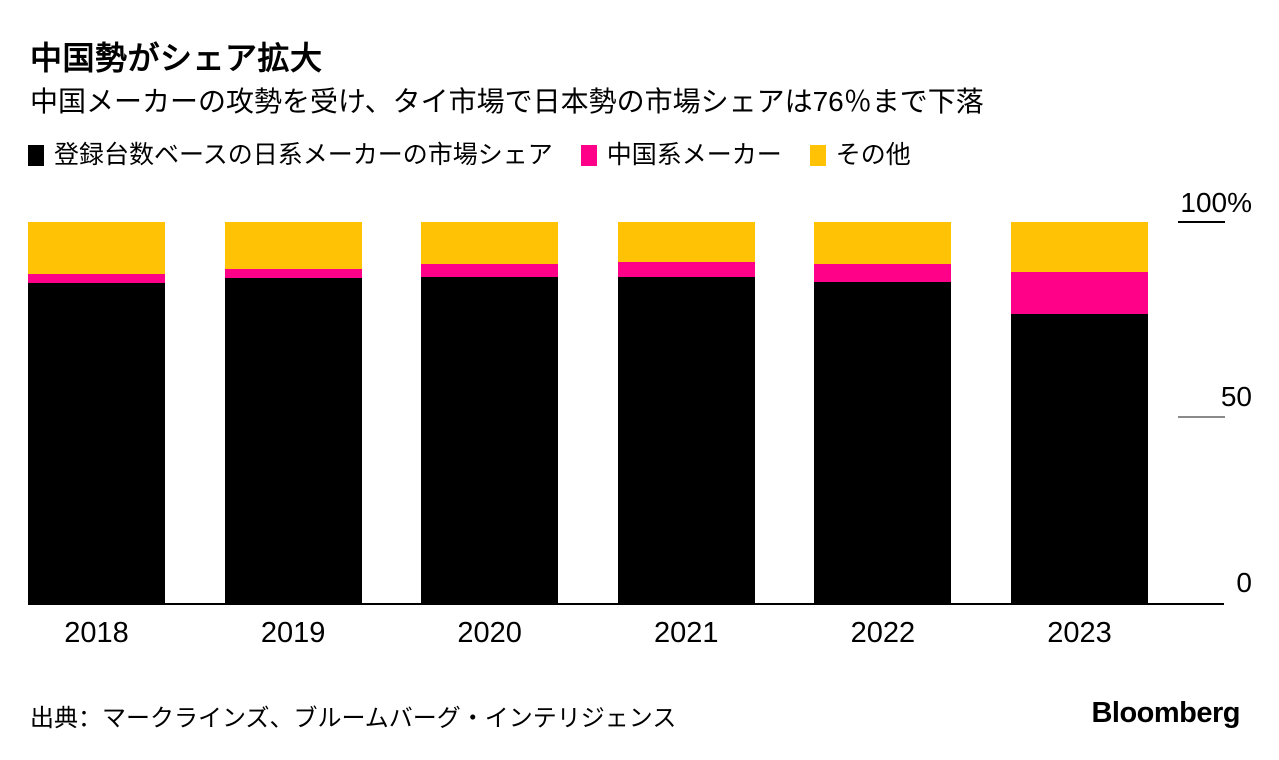  I want to click on y-axis-label-50: 50, so click(1236, 396).